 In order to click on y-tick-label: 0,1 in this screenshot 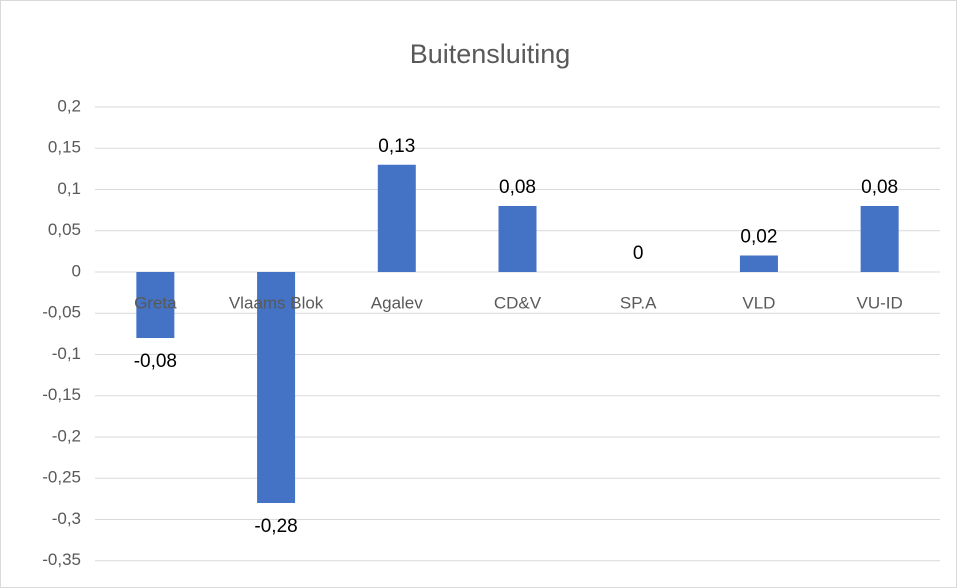, I will do `click(69, 188)`.